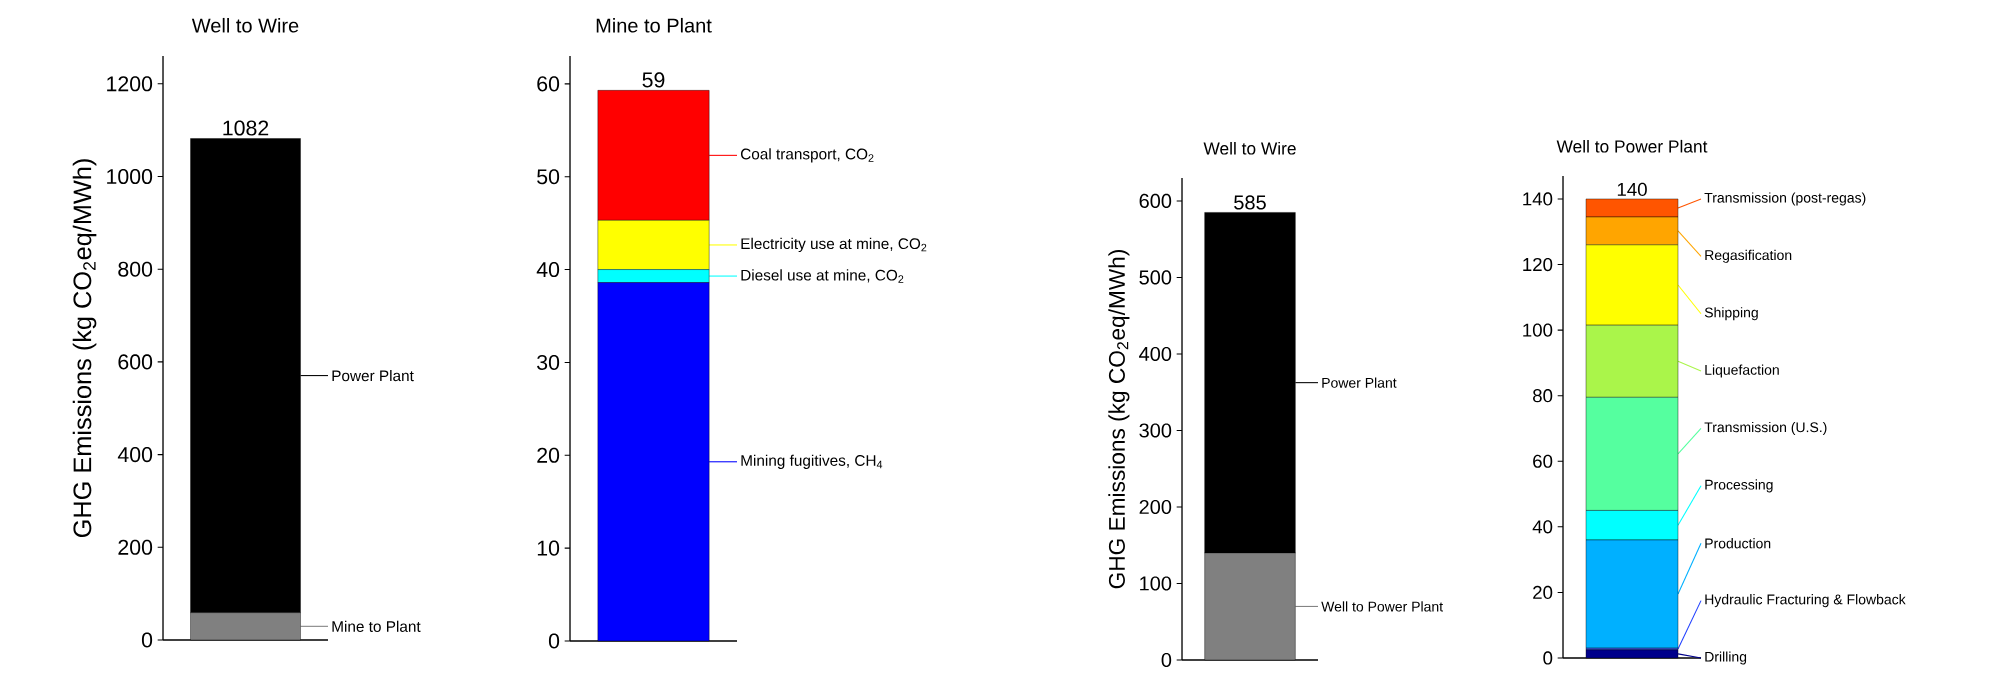 The height and width of the screenshot is (673, 1992). What do you see at coordinates (1543, 396) in the screenshot?
I see `y-tick-label: 80` at bounding box center [1543, 396].